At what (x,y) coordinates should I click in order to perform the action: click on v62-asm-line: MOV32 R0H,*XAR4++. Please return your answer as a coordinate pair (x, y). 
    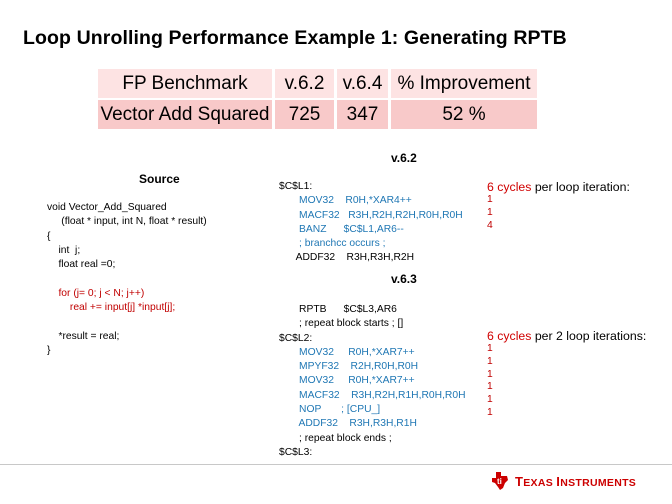
    Looking at the image, I should click on (345, 201).